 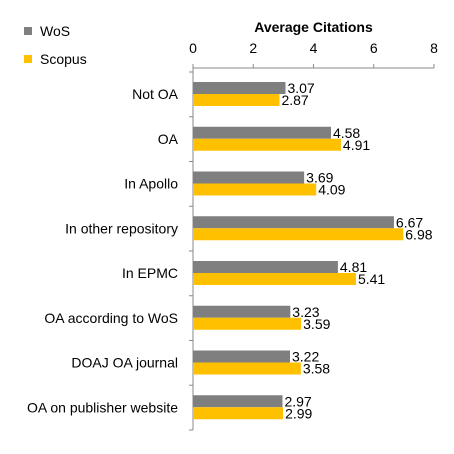 What do you see at coordinates (371, 279) in the screenshot?
I see `data-label: 5.41` at bounding box center [371, 279].